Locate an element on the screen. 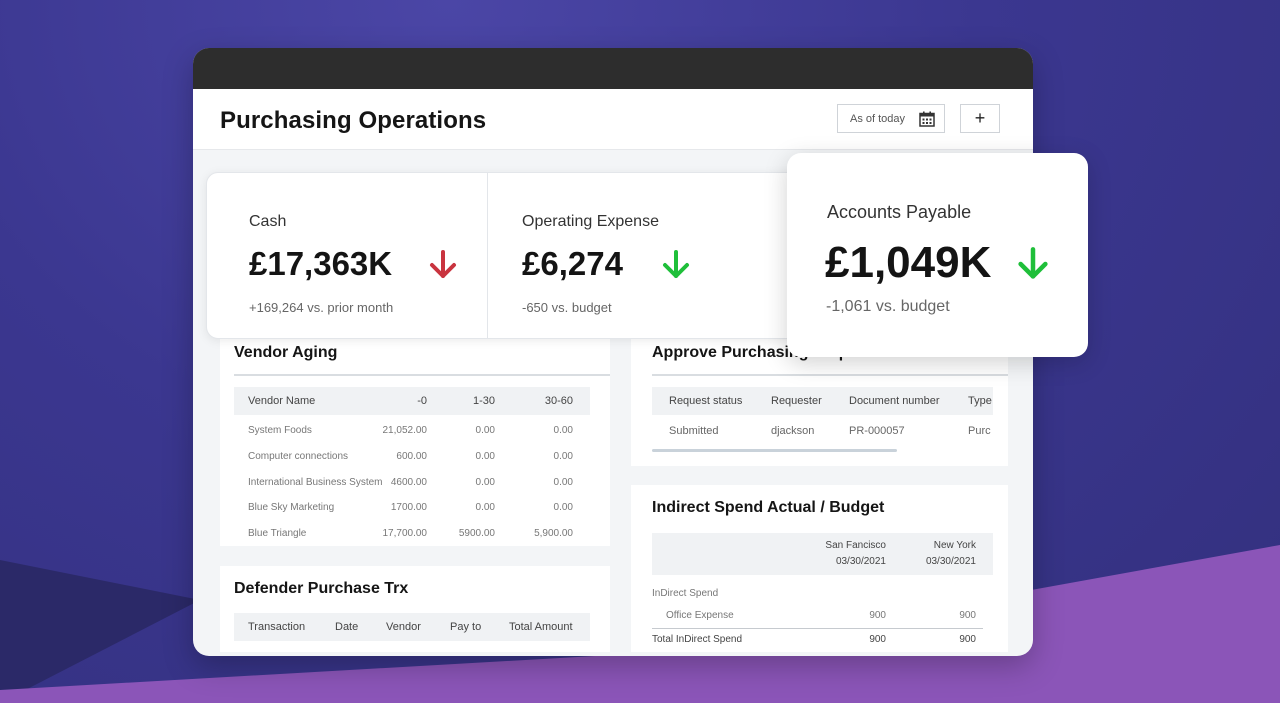 The height and width of the screenshot is (703, 1280). aging-value: 600.00 is located at coordinates (411, 456).